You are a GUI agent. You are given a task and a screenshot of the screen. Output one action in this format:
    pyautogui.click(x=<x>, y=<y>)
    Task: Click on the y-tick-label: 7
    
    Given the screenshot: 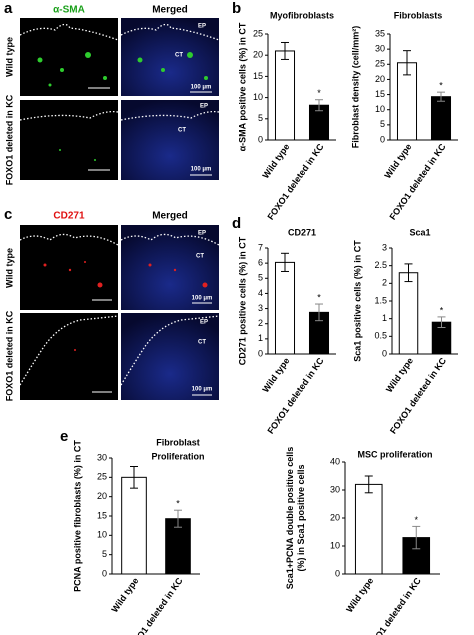 What is the action you would take?
    pyautogui.click(x=260, y=247)
    